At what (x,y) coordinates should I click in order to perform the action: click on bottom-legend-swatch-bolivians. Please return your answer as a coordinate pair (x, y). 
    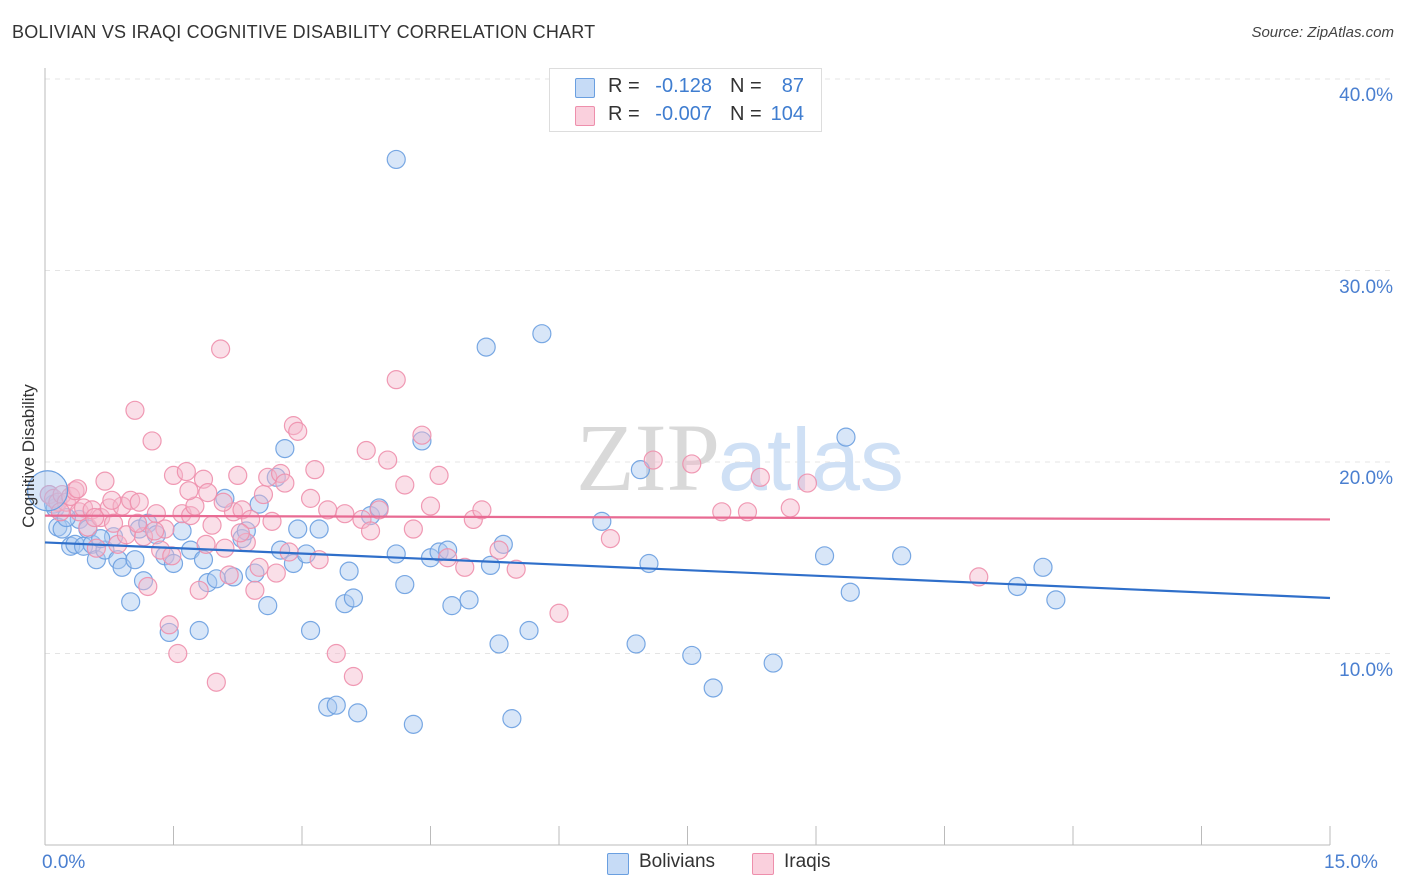
    Looking at the image, I should click on (618, 864).